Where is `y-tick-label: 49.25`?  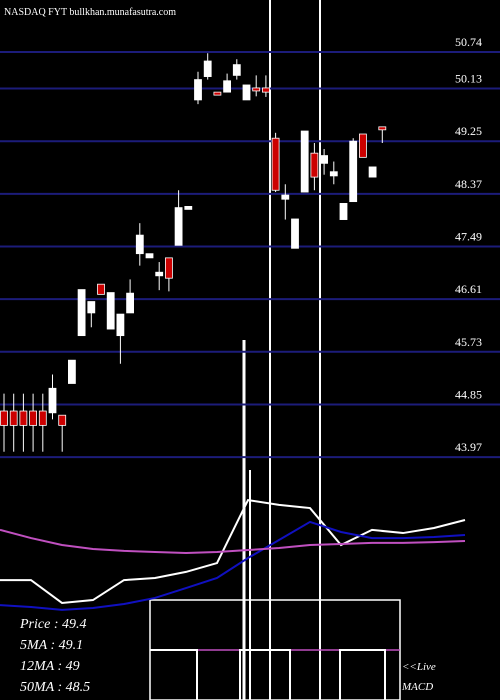 y-tick-label: 49.25 is located at coordinates (468, 131).